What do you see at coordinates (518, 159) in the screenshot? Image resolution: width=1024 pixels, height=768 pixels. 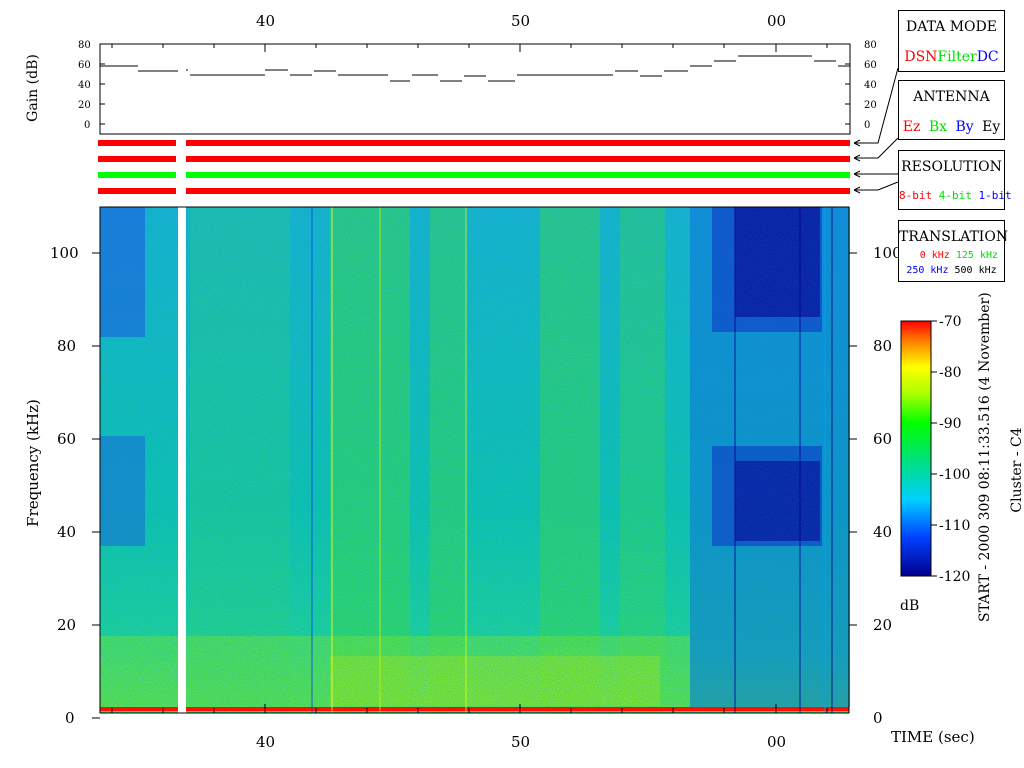 I see `status-bar-antenna-seg1` at bounding box center [518, 159].